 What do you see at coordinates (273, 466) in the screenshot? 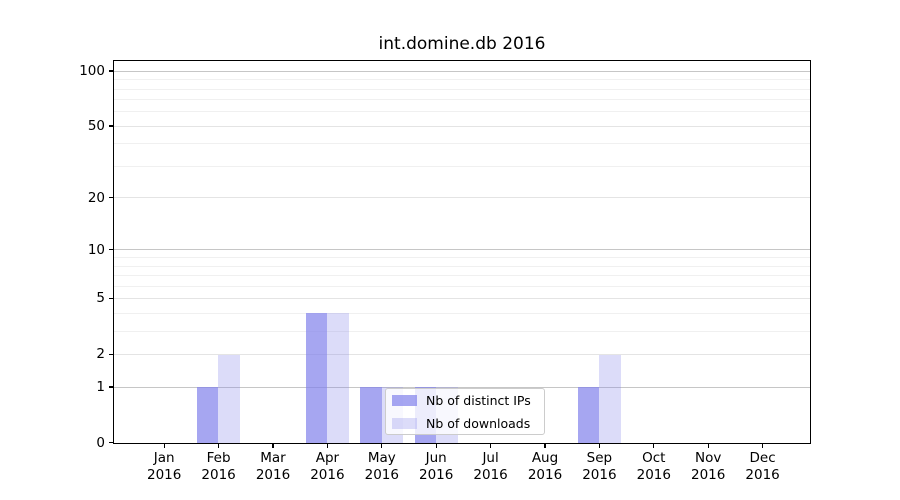
I see `xtick-label-mar: Mar 2016` at bounding box center [273, 466].